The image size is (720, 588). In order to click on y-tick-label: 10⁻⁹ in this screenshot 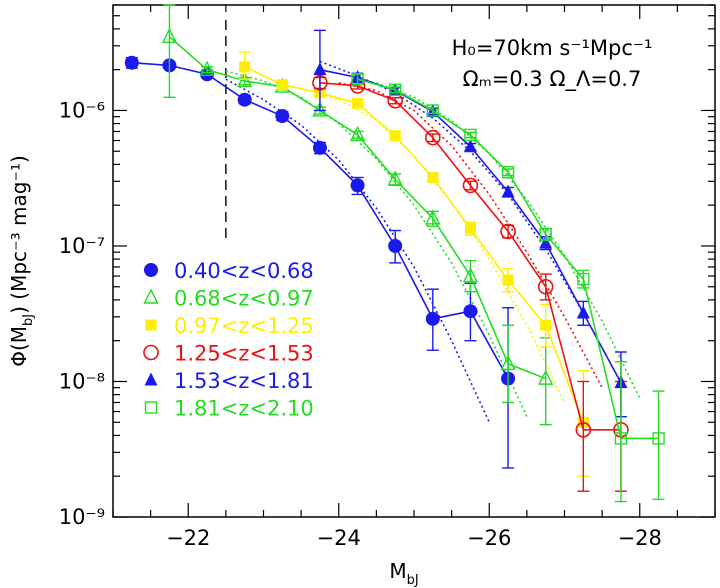, I will do `click(82, 517)`.